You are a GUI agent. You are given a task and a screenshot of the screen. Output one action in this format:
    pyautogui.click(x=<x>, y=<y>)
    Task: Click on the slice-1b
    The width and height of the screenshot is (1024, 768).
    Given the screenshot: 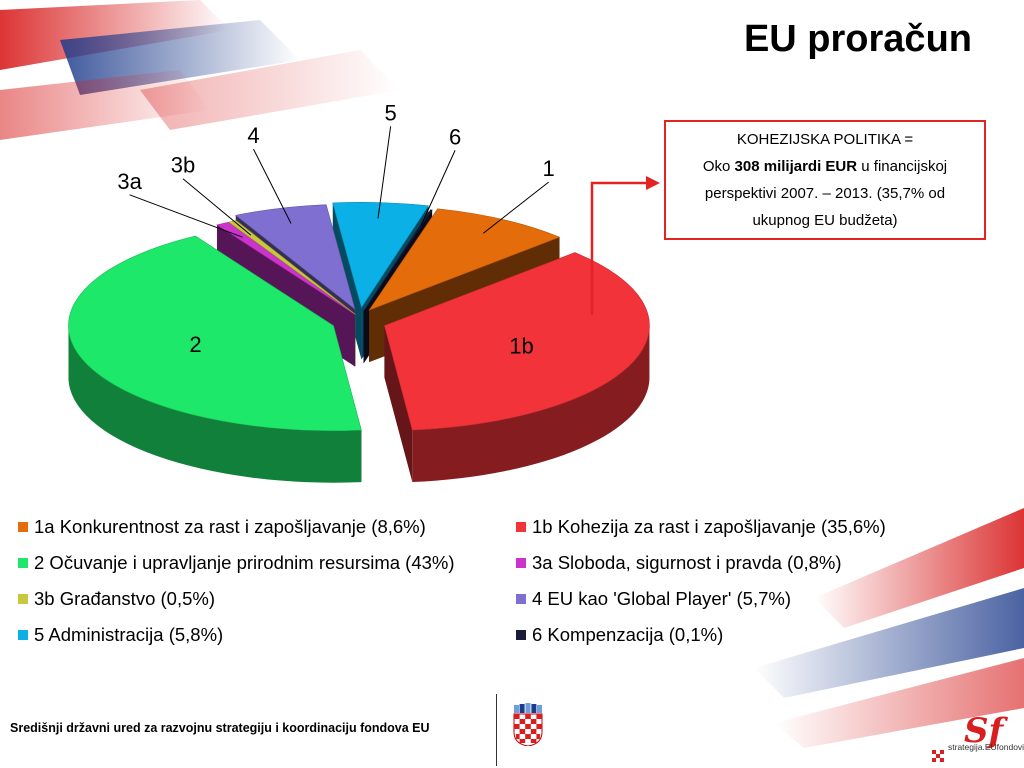 What is the action you would take?
    pyautogui.click(x=517, y=341)
    